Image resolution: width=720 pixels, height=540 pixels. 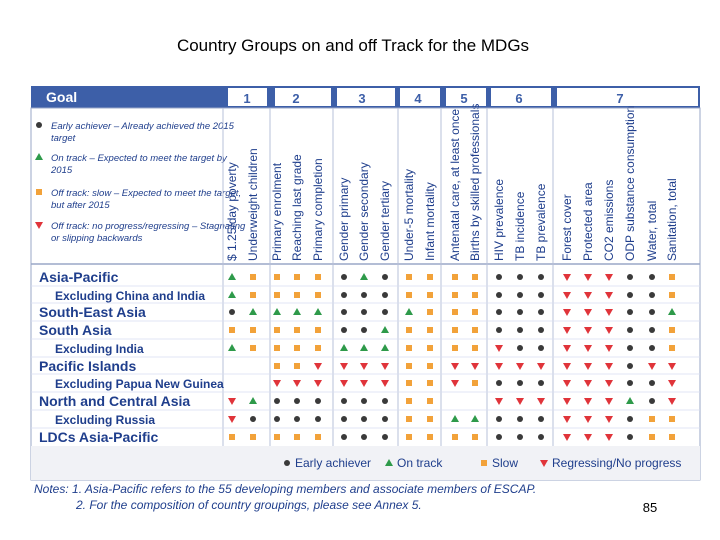 What do you see at coordinates (287, 463) in the screenshot?
I see `bottom-legend-marker-dot` at bounding box center [287, 463].